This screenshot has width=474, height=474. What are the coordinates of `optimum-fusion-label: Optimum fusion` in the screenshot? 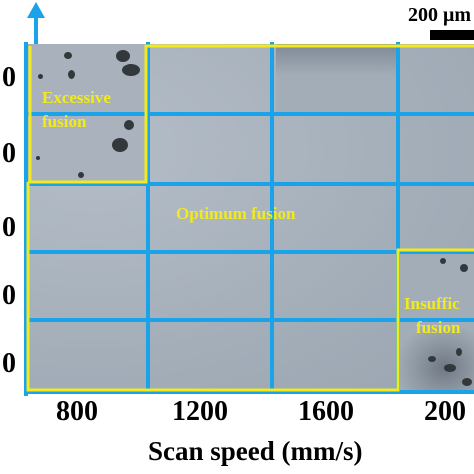 It's located at (236, 213).